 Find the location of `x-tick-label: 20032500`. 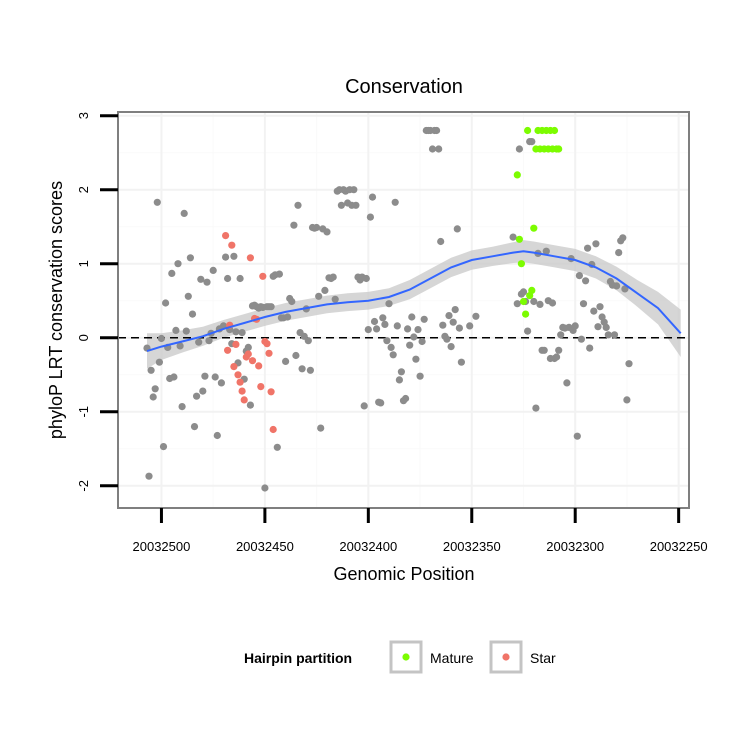

x-tick-label: 20032500 is located at coordinates (162, 546).